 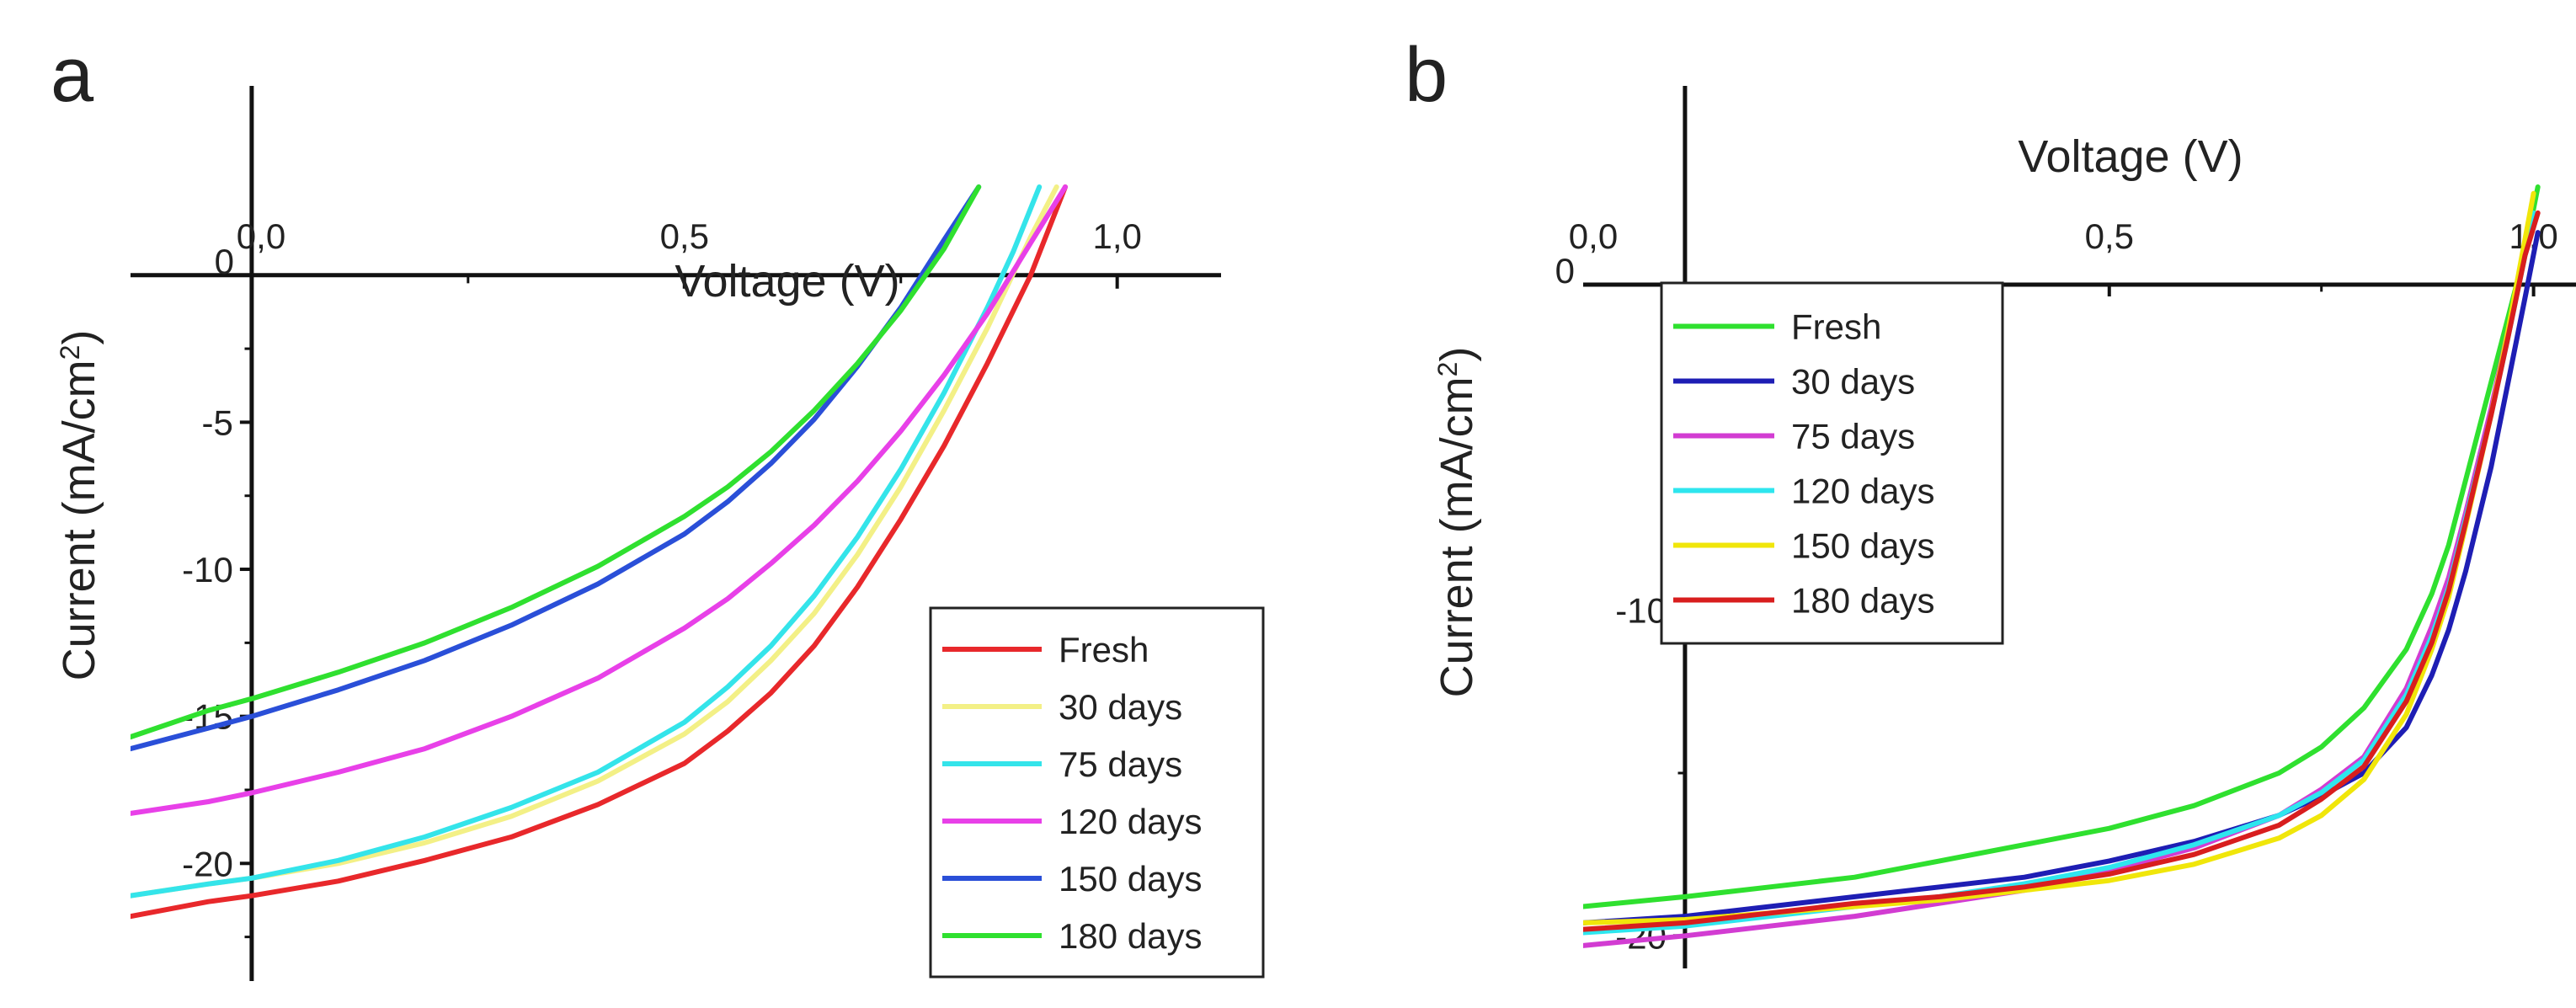 What do you see at coordinates (72, 75) in the screenshot?
I see `panel-label: a` at bounding box center [72, 75].